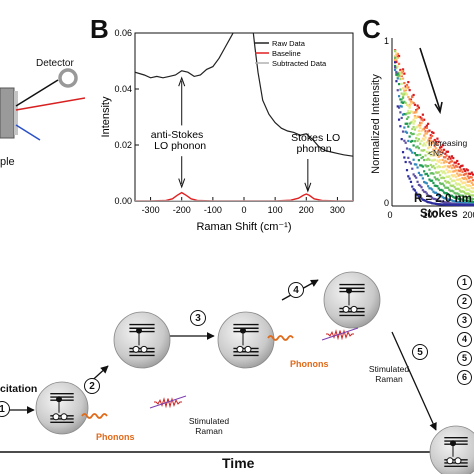 The image size is (474, 474). I want to click on time-label: Time, so click(238, 463).